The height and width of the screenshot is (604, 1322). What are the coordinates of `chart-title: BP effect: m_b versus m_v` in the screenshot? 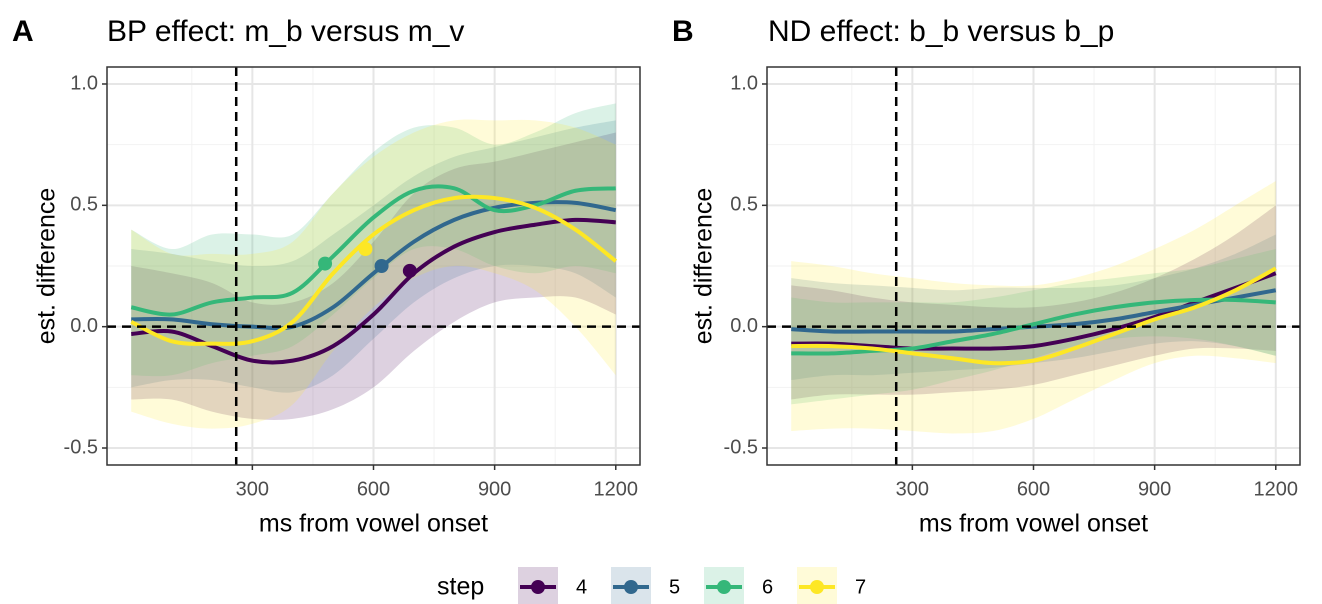 It's located at (285, 31).